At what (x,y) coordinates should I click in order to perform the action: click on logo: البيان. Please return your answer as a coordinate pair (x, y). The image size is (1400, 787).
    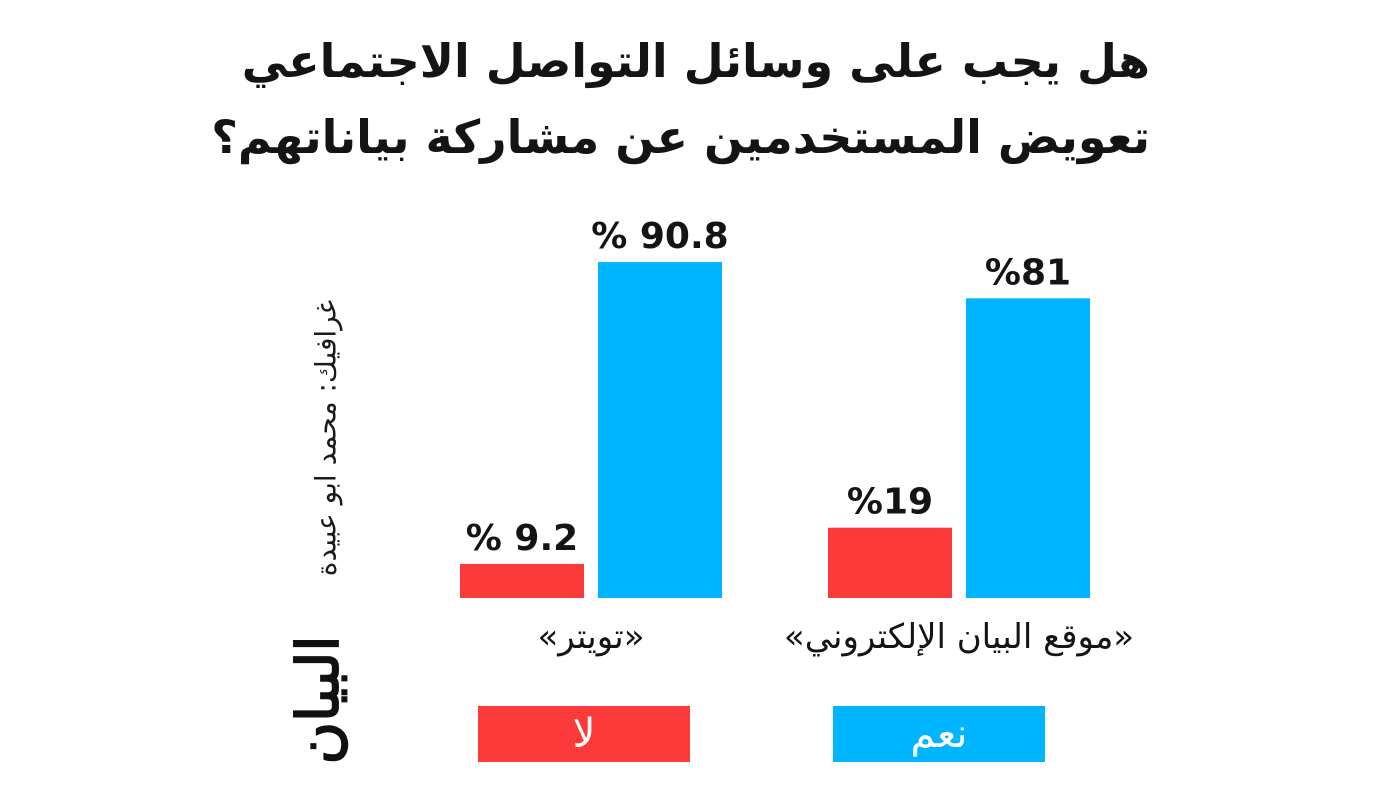
    Looking at the image, I should click on (318, 700).